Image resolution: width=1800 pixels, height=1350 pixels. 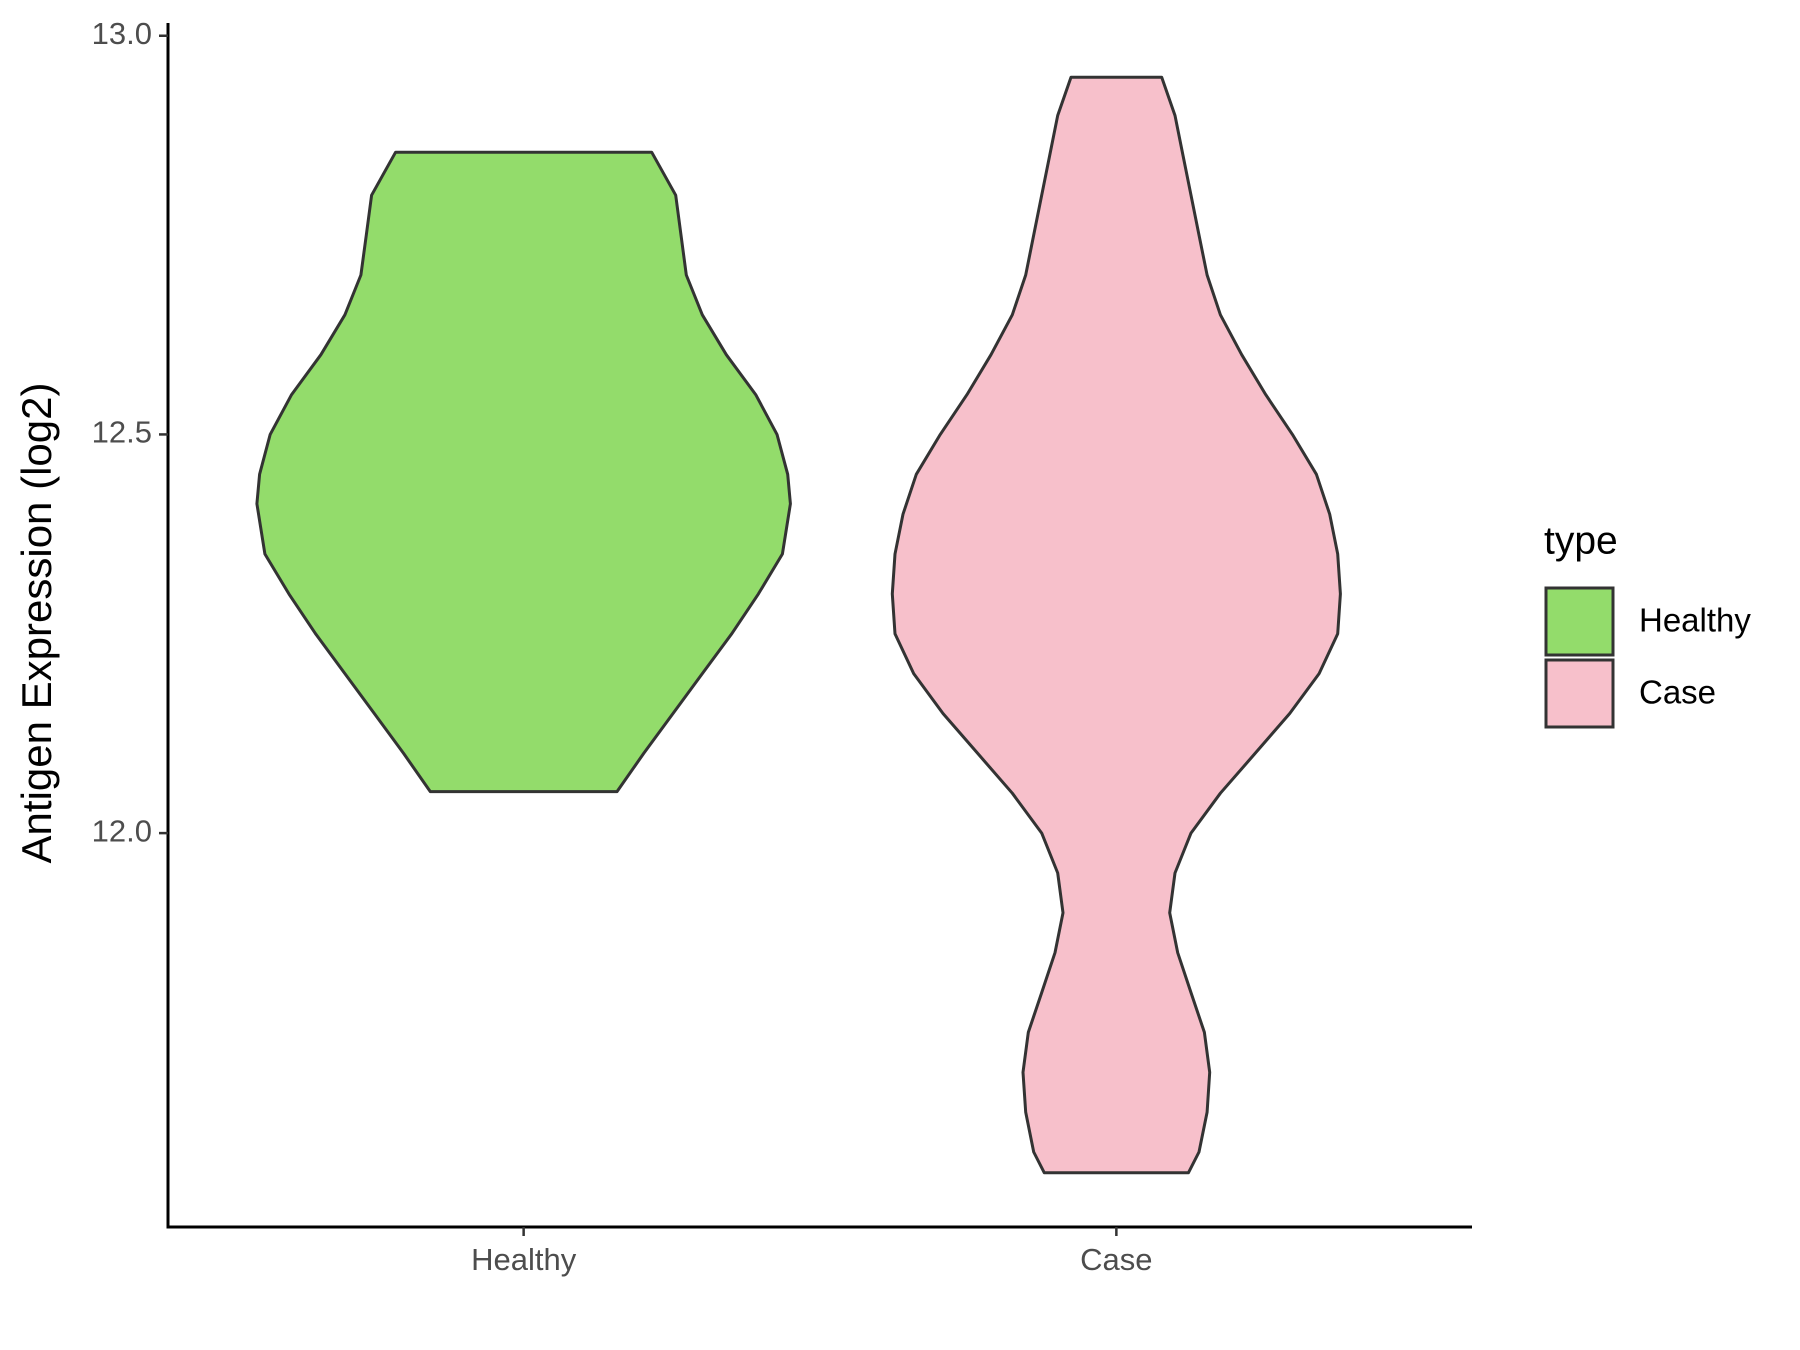 I want to click on y-tick-label: 12.5, so click(x=122, y=432).